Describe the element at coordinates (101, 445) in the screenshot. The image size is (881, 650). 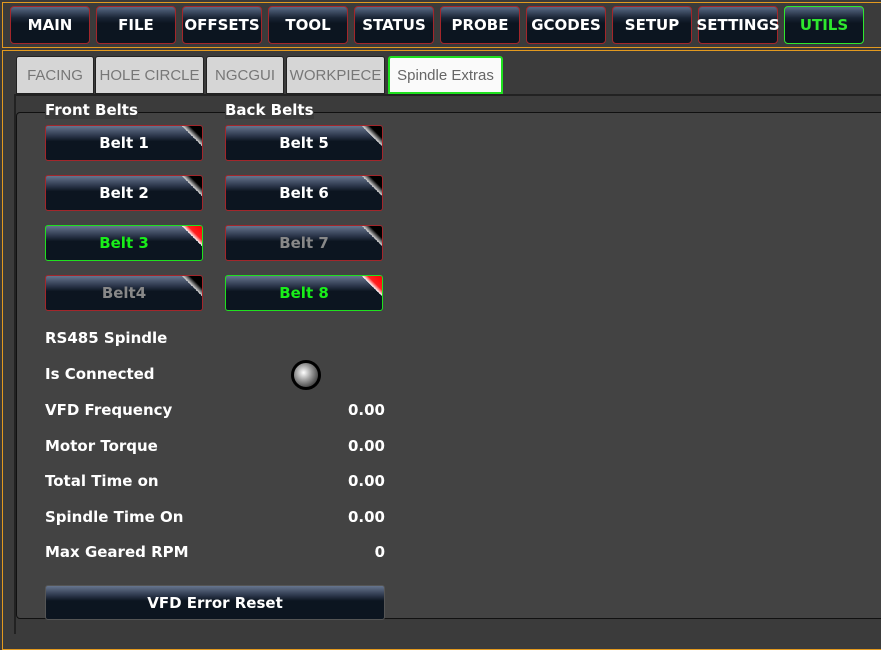
I see `readout-label: Motor Torque` at that location.